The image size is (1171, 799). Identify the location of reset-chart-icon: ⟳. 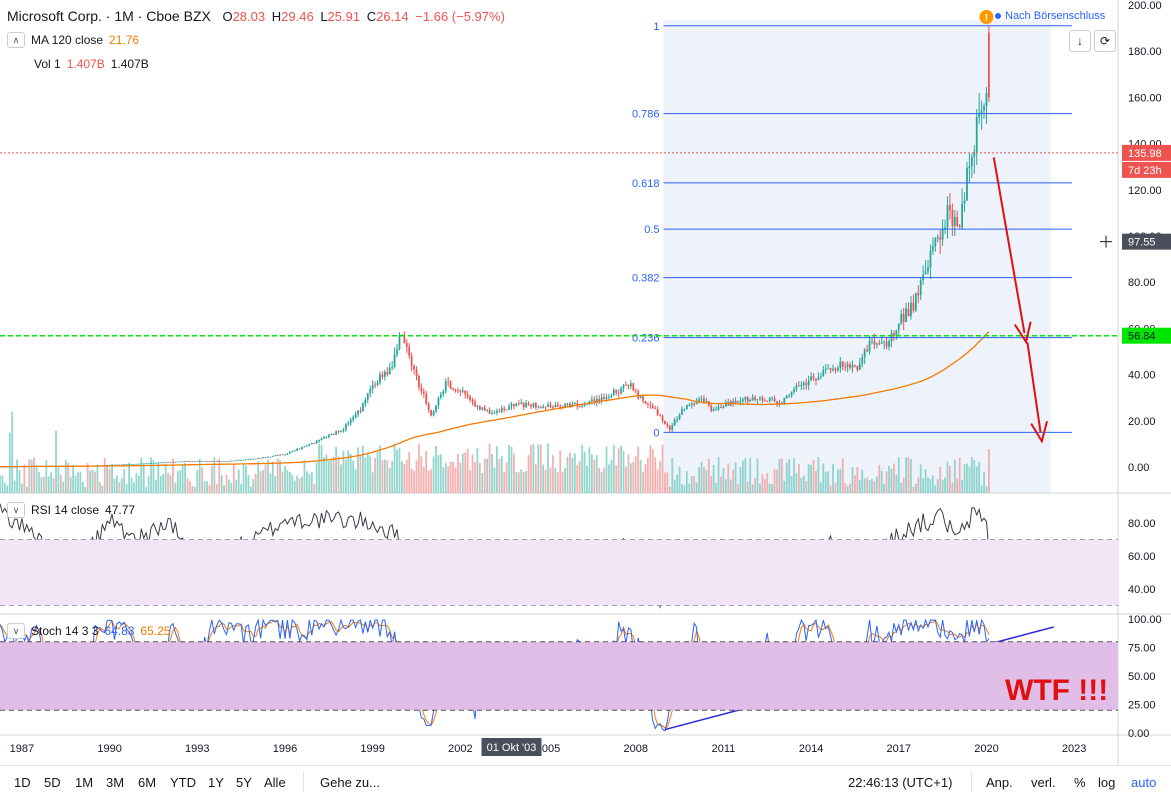
(1105, 41).